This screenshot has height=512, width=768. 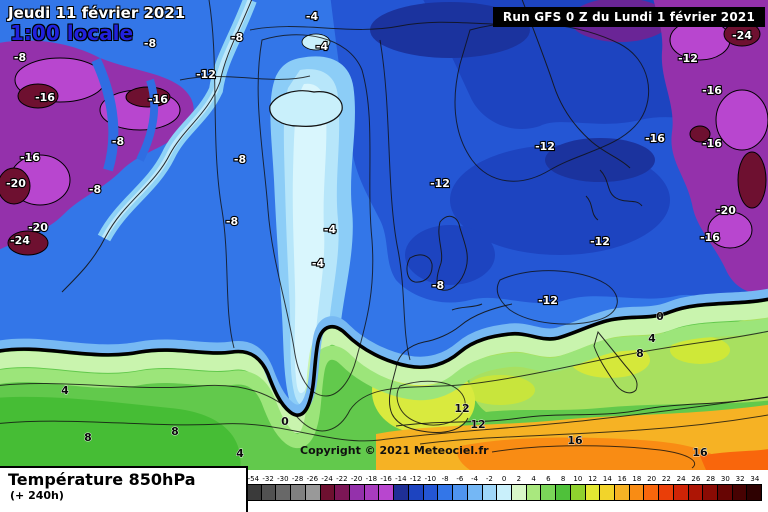 What do you see at coordinates (268, 479) in the screenshot?
I see `scale-tick-label: -32` at bounding box center [268, 479].